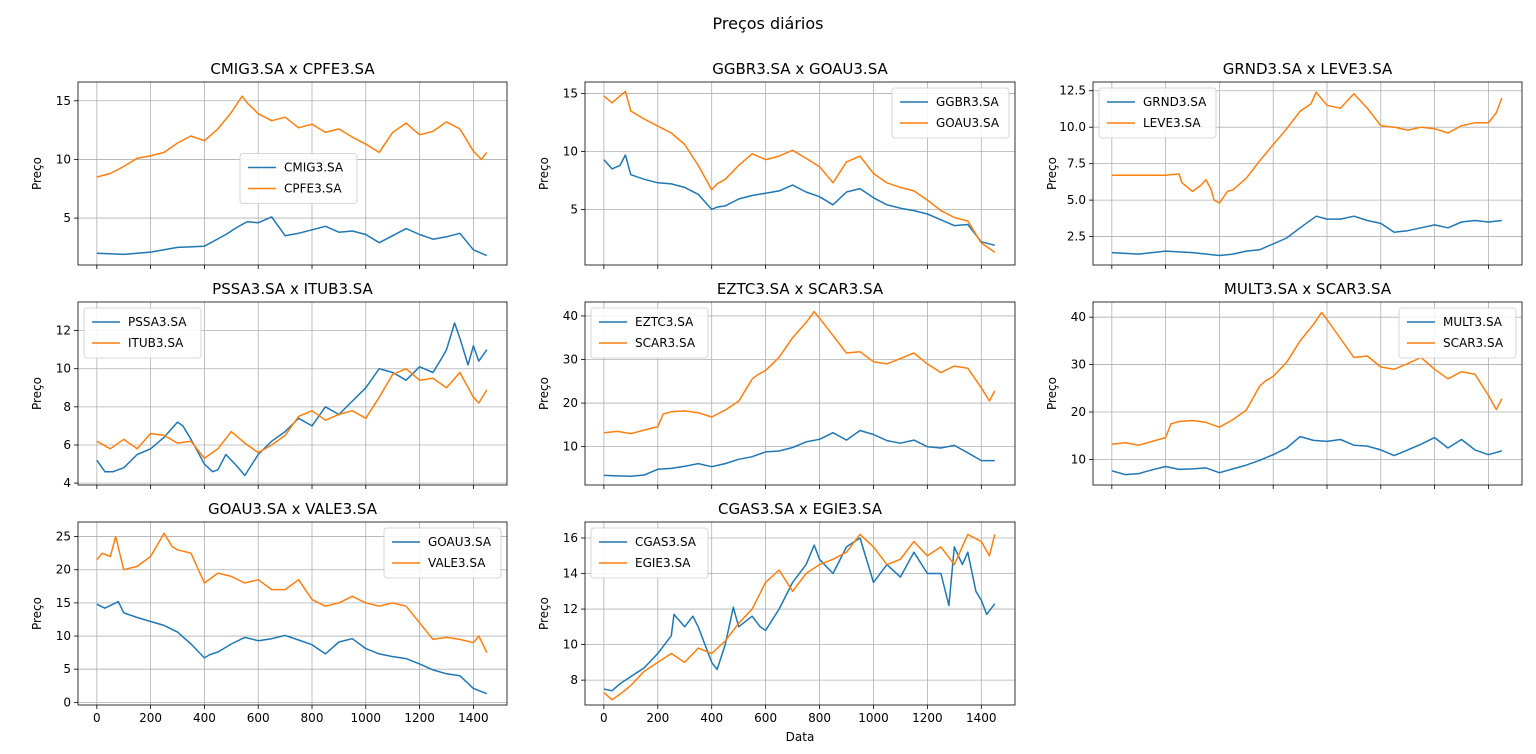 The height and width of the screenshot is (754, 1536). What do you see at coordinates (927, 718) in the screenshot?
I see `x-tick-label: 1200` at bounding box center [927, 718].